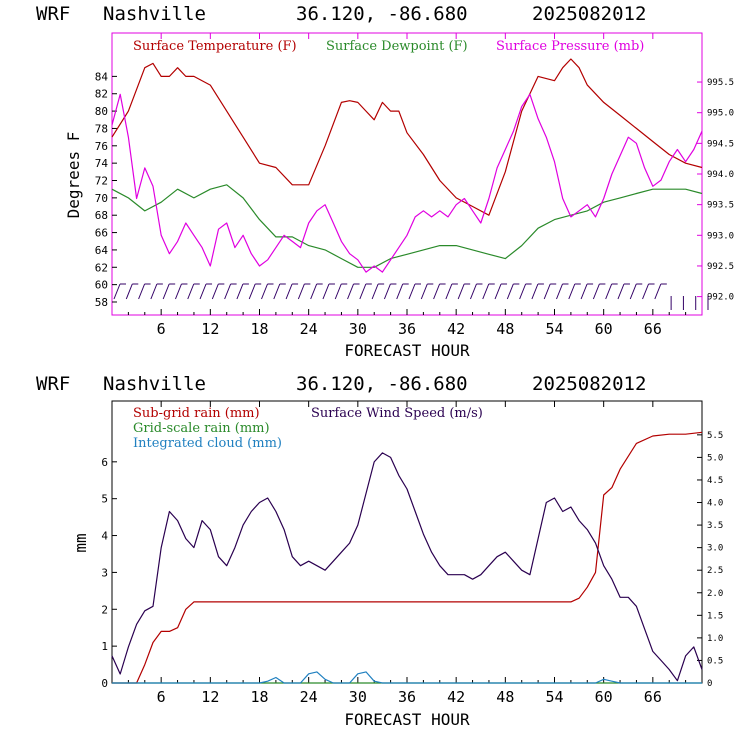 This screenshot has width=740, height=740. Describe the element at coordinates (715, 639) in the screenshot. I see `y2-tick-label: 1.0` at that location.